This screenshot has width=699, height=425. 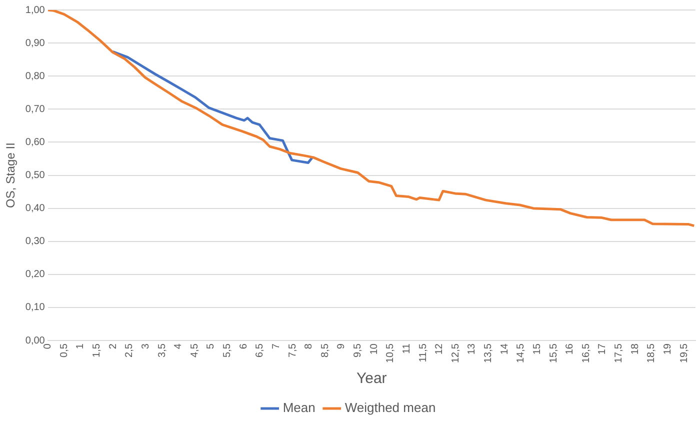 What do you see at coordinates (162, 350) in the screenshot?
I see `x-tick-label: 3,5` at bounding box center [162, 350].